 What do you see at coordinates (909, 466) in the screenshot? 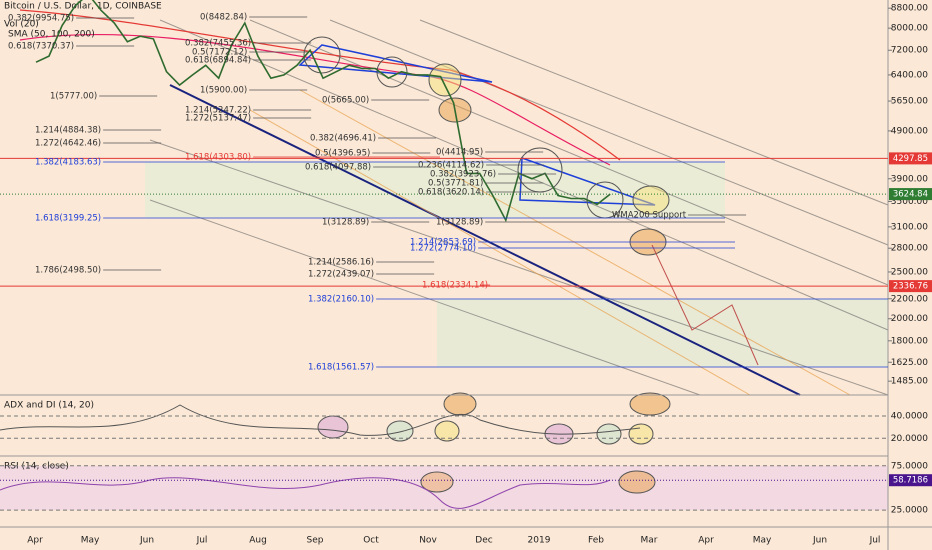
I see `y-tick-label: 75.0000` at bounding box center [909, 466].